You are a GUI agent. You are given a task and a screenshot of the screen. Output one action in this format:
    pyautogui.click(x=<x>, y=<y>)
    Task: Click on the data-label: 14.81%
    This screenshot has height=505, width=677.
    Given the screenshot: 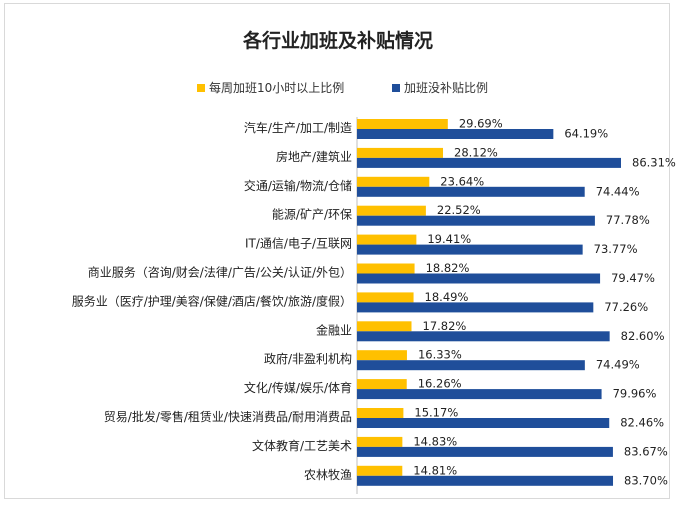 What is the action you would take?
    pyautogui.click(x=435, y=470)
    